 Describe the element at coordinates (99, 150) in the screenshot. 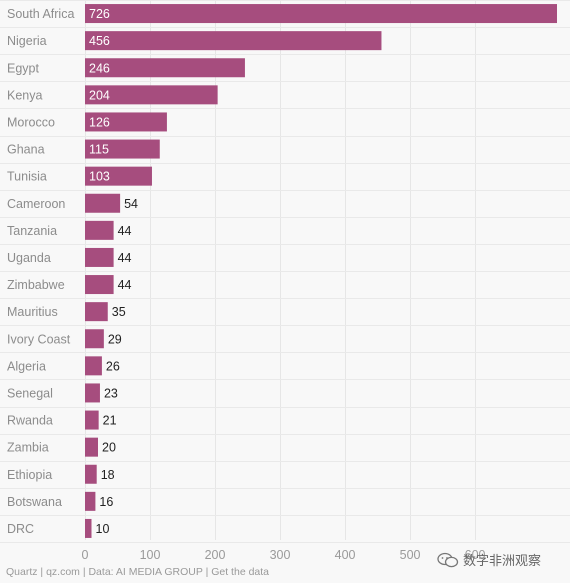

I see `value-label: 115` at that location.